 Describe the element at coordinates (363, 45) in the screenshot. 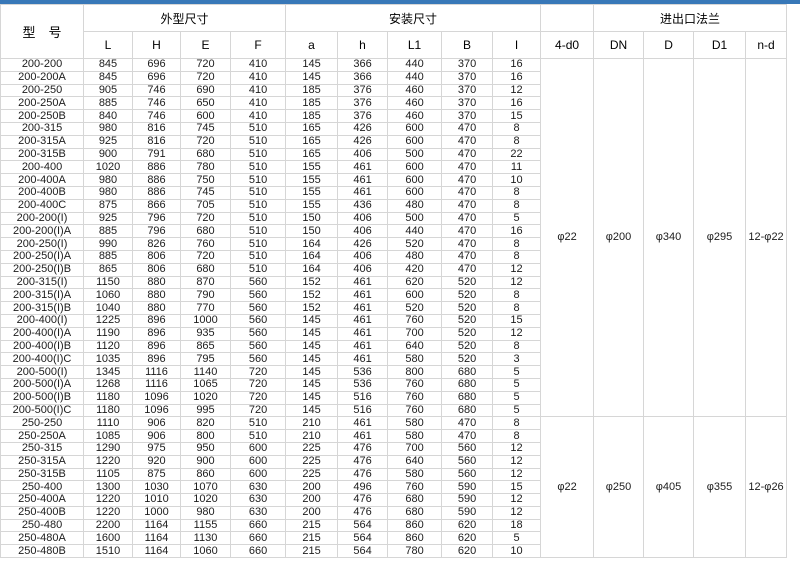

I see `col-header-h: h` at that location.